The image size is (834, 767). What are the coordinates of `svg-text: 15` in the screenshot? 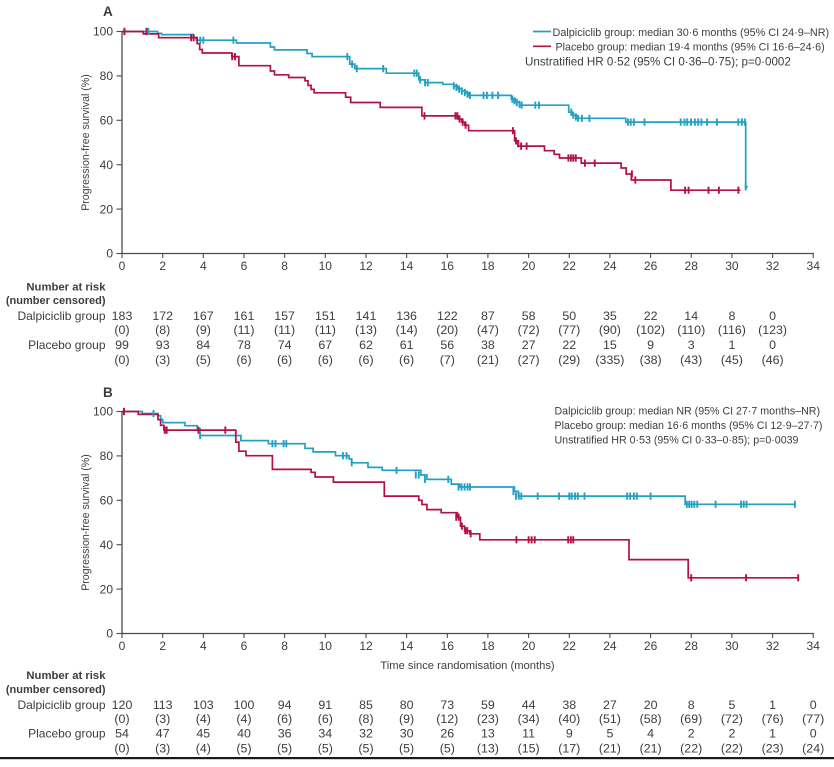 It's located at (610, 345).